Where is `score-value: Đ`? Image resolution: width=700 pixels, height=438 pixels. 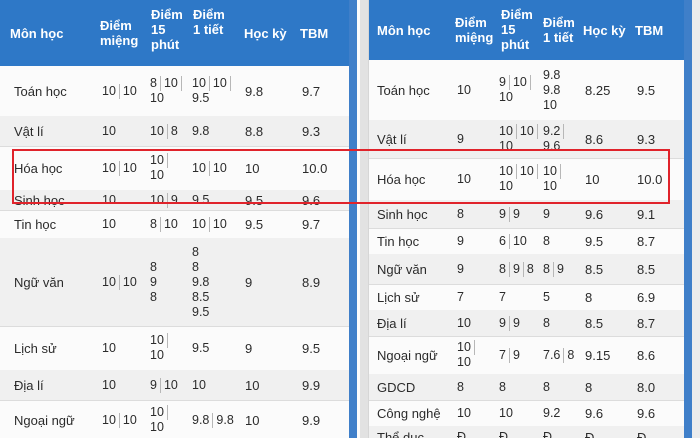
score-value: Đ is located at coordinates (548, 433).